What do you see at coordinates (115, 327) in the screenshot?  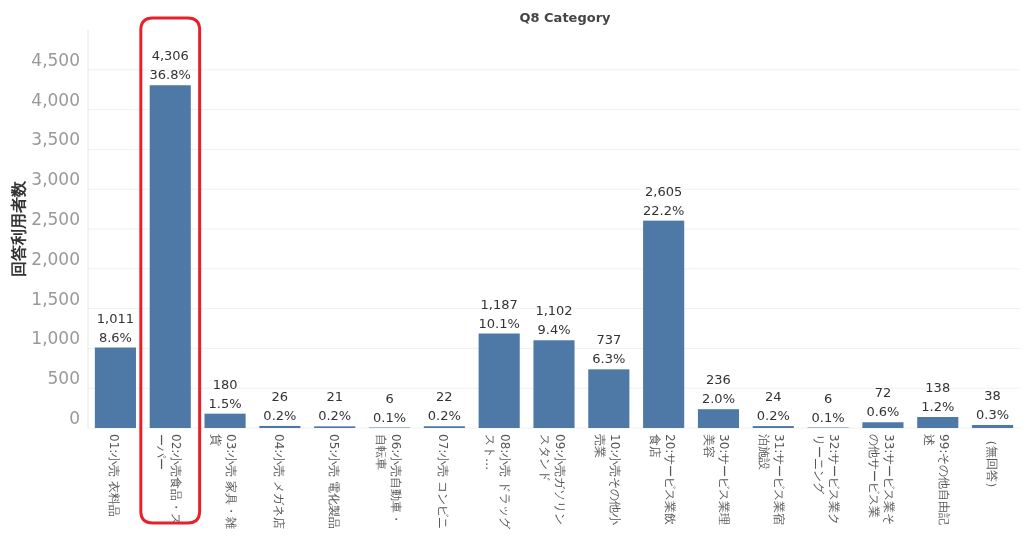 I see `data-label: 1,011 8.6%` at bounding box center [115, 327].